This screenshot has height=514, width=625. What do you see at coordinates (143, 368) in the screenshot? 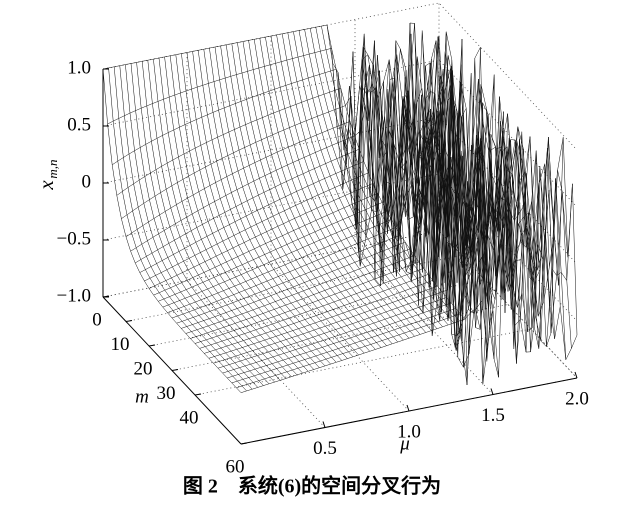
I see `y-tick-label: 20` at bounding box center [143, 368].